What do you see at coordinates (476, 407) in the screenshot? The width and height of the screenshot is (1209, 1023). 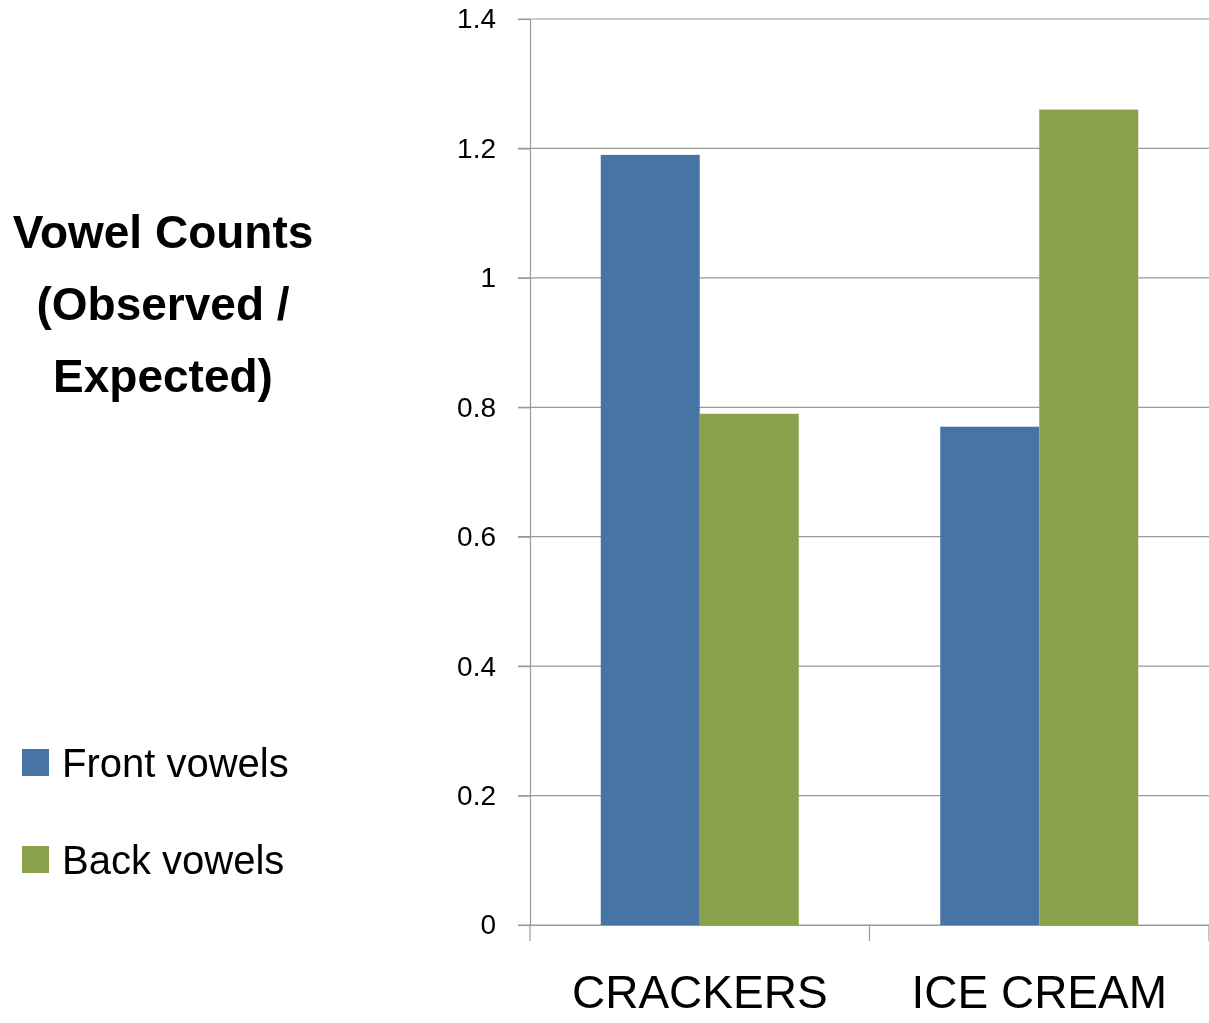 I see `y-tick-label: 0.8` at bounding box center [476, 407].